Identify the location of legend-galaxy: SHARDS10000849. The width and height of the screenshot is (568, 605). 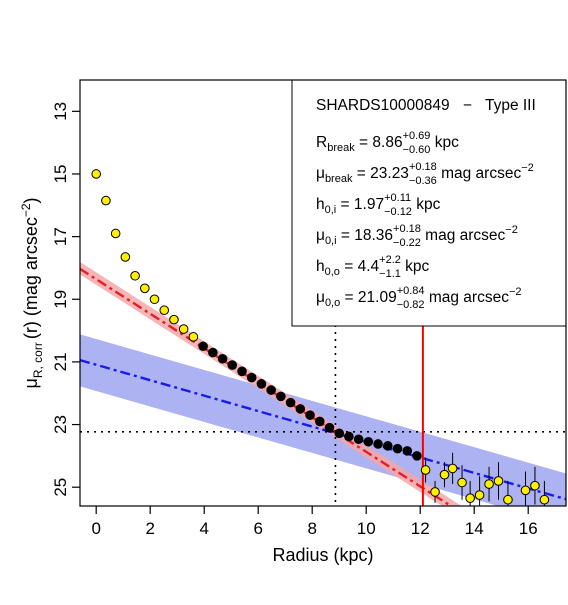
(383, 105).